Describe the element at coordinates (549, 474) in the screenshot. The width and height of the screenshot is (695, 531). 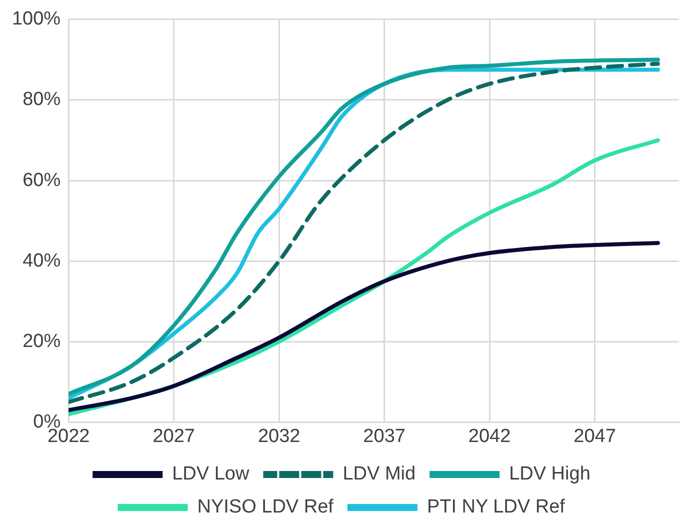
I see `legend-label: LDV High` at that location.